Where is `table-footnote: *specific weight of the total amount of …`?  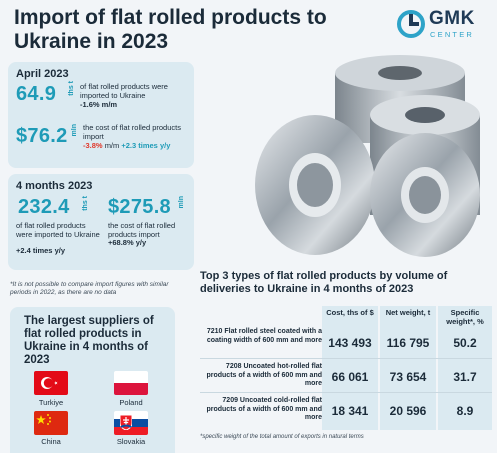 table-footnote: *specific weight of the total amount of … is located at coordinates (282, 437).